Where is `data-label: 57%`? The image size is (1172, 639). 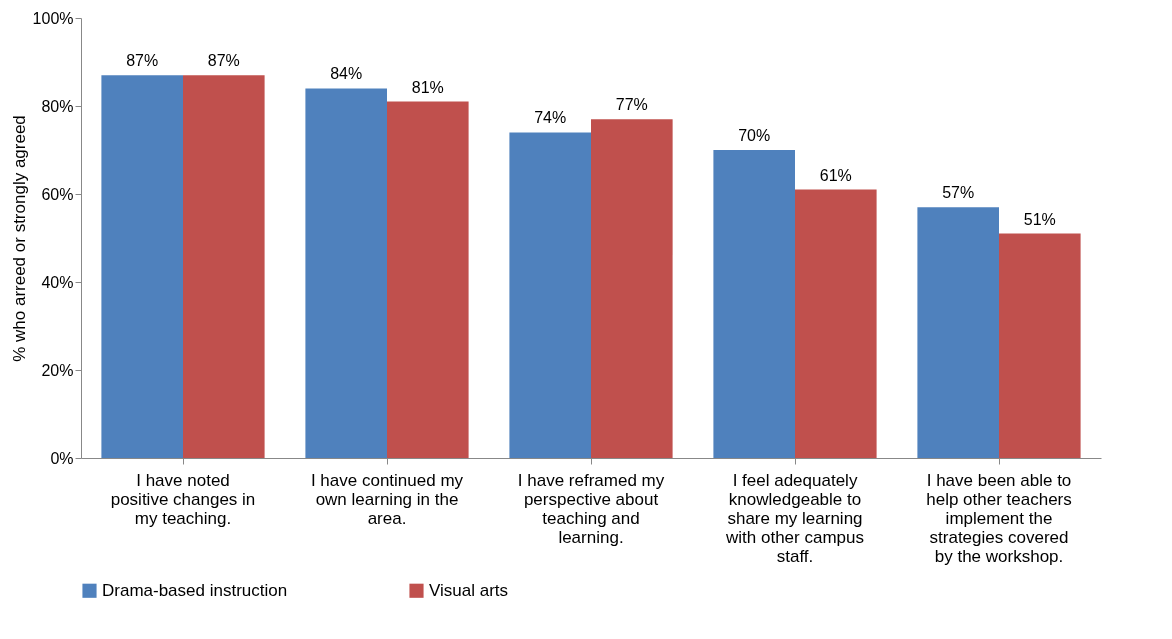 data-label: 57% is located at coordinates (958, 193).